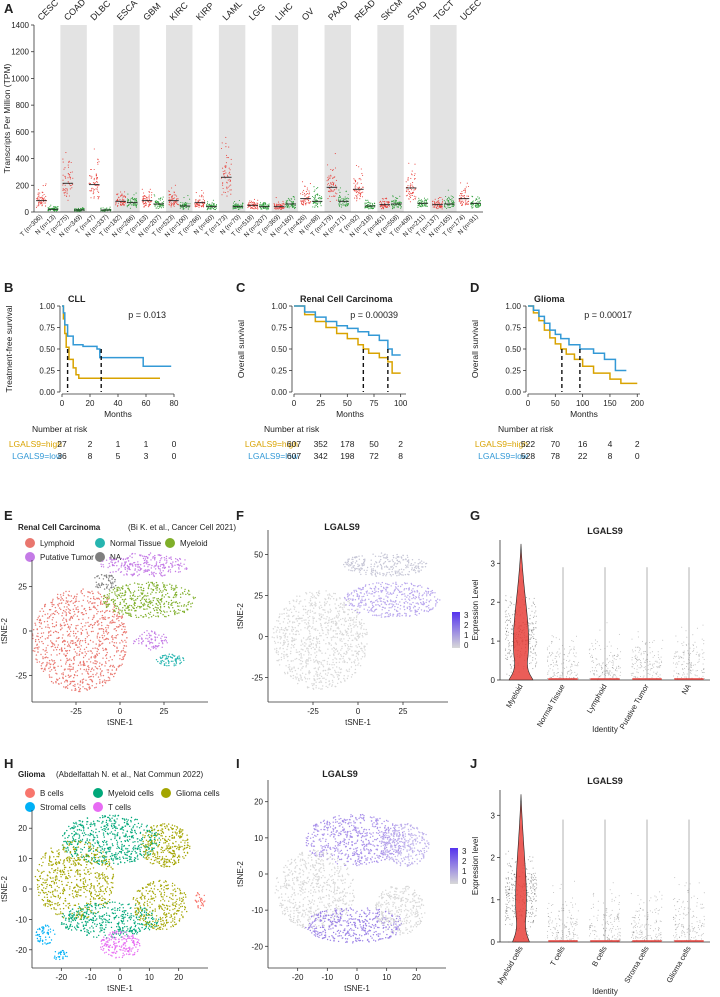 The image size is (720, 997). What do you see at coordinates (475, 515) in the screenshot?
I see `panel-letter-g: G` at bounding box center [475, 515].